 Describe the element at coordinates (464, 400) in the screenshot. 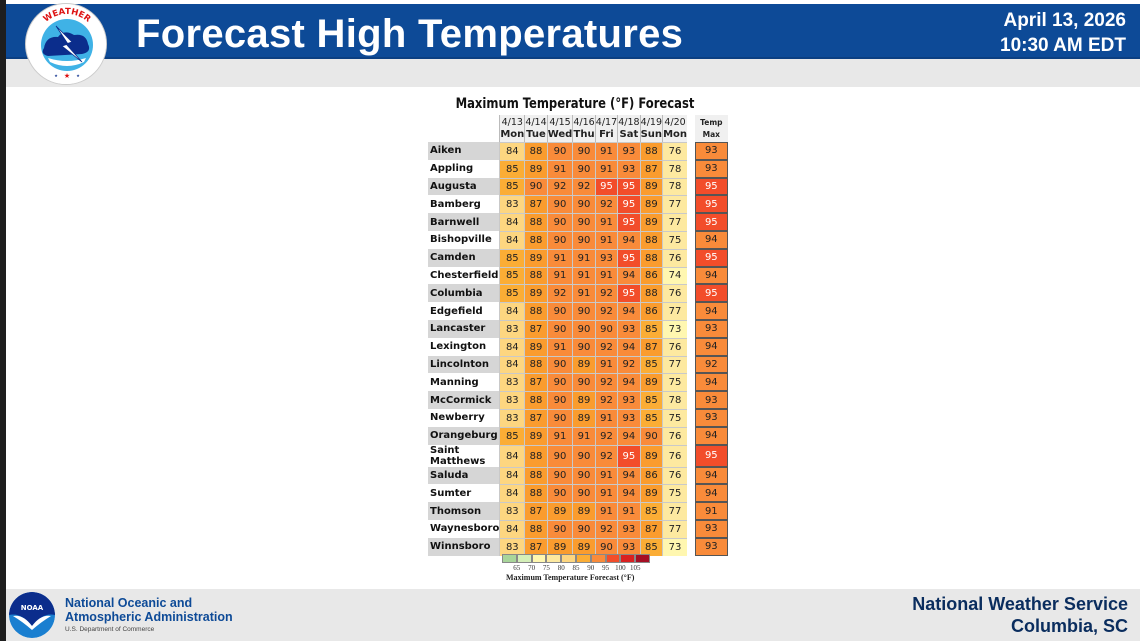

I see `location-name: McCormick` at that location.